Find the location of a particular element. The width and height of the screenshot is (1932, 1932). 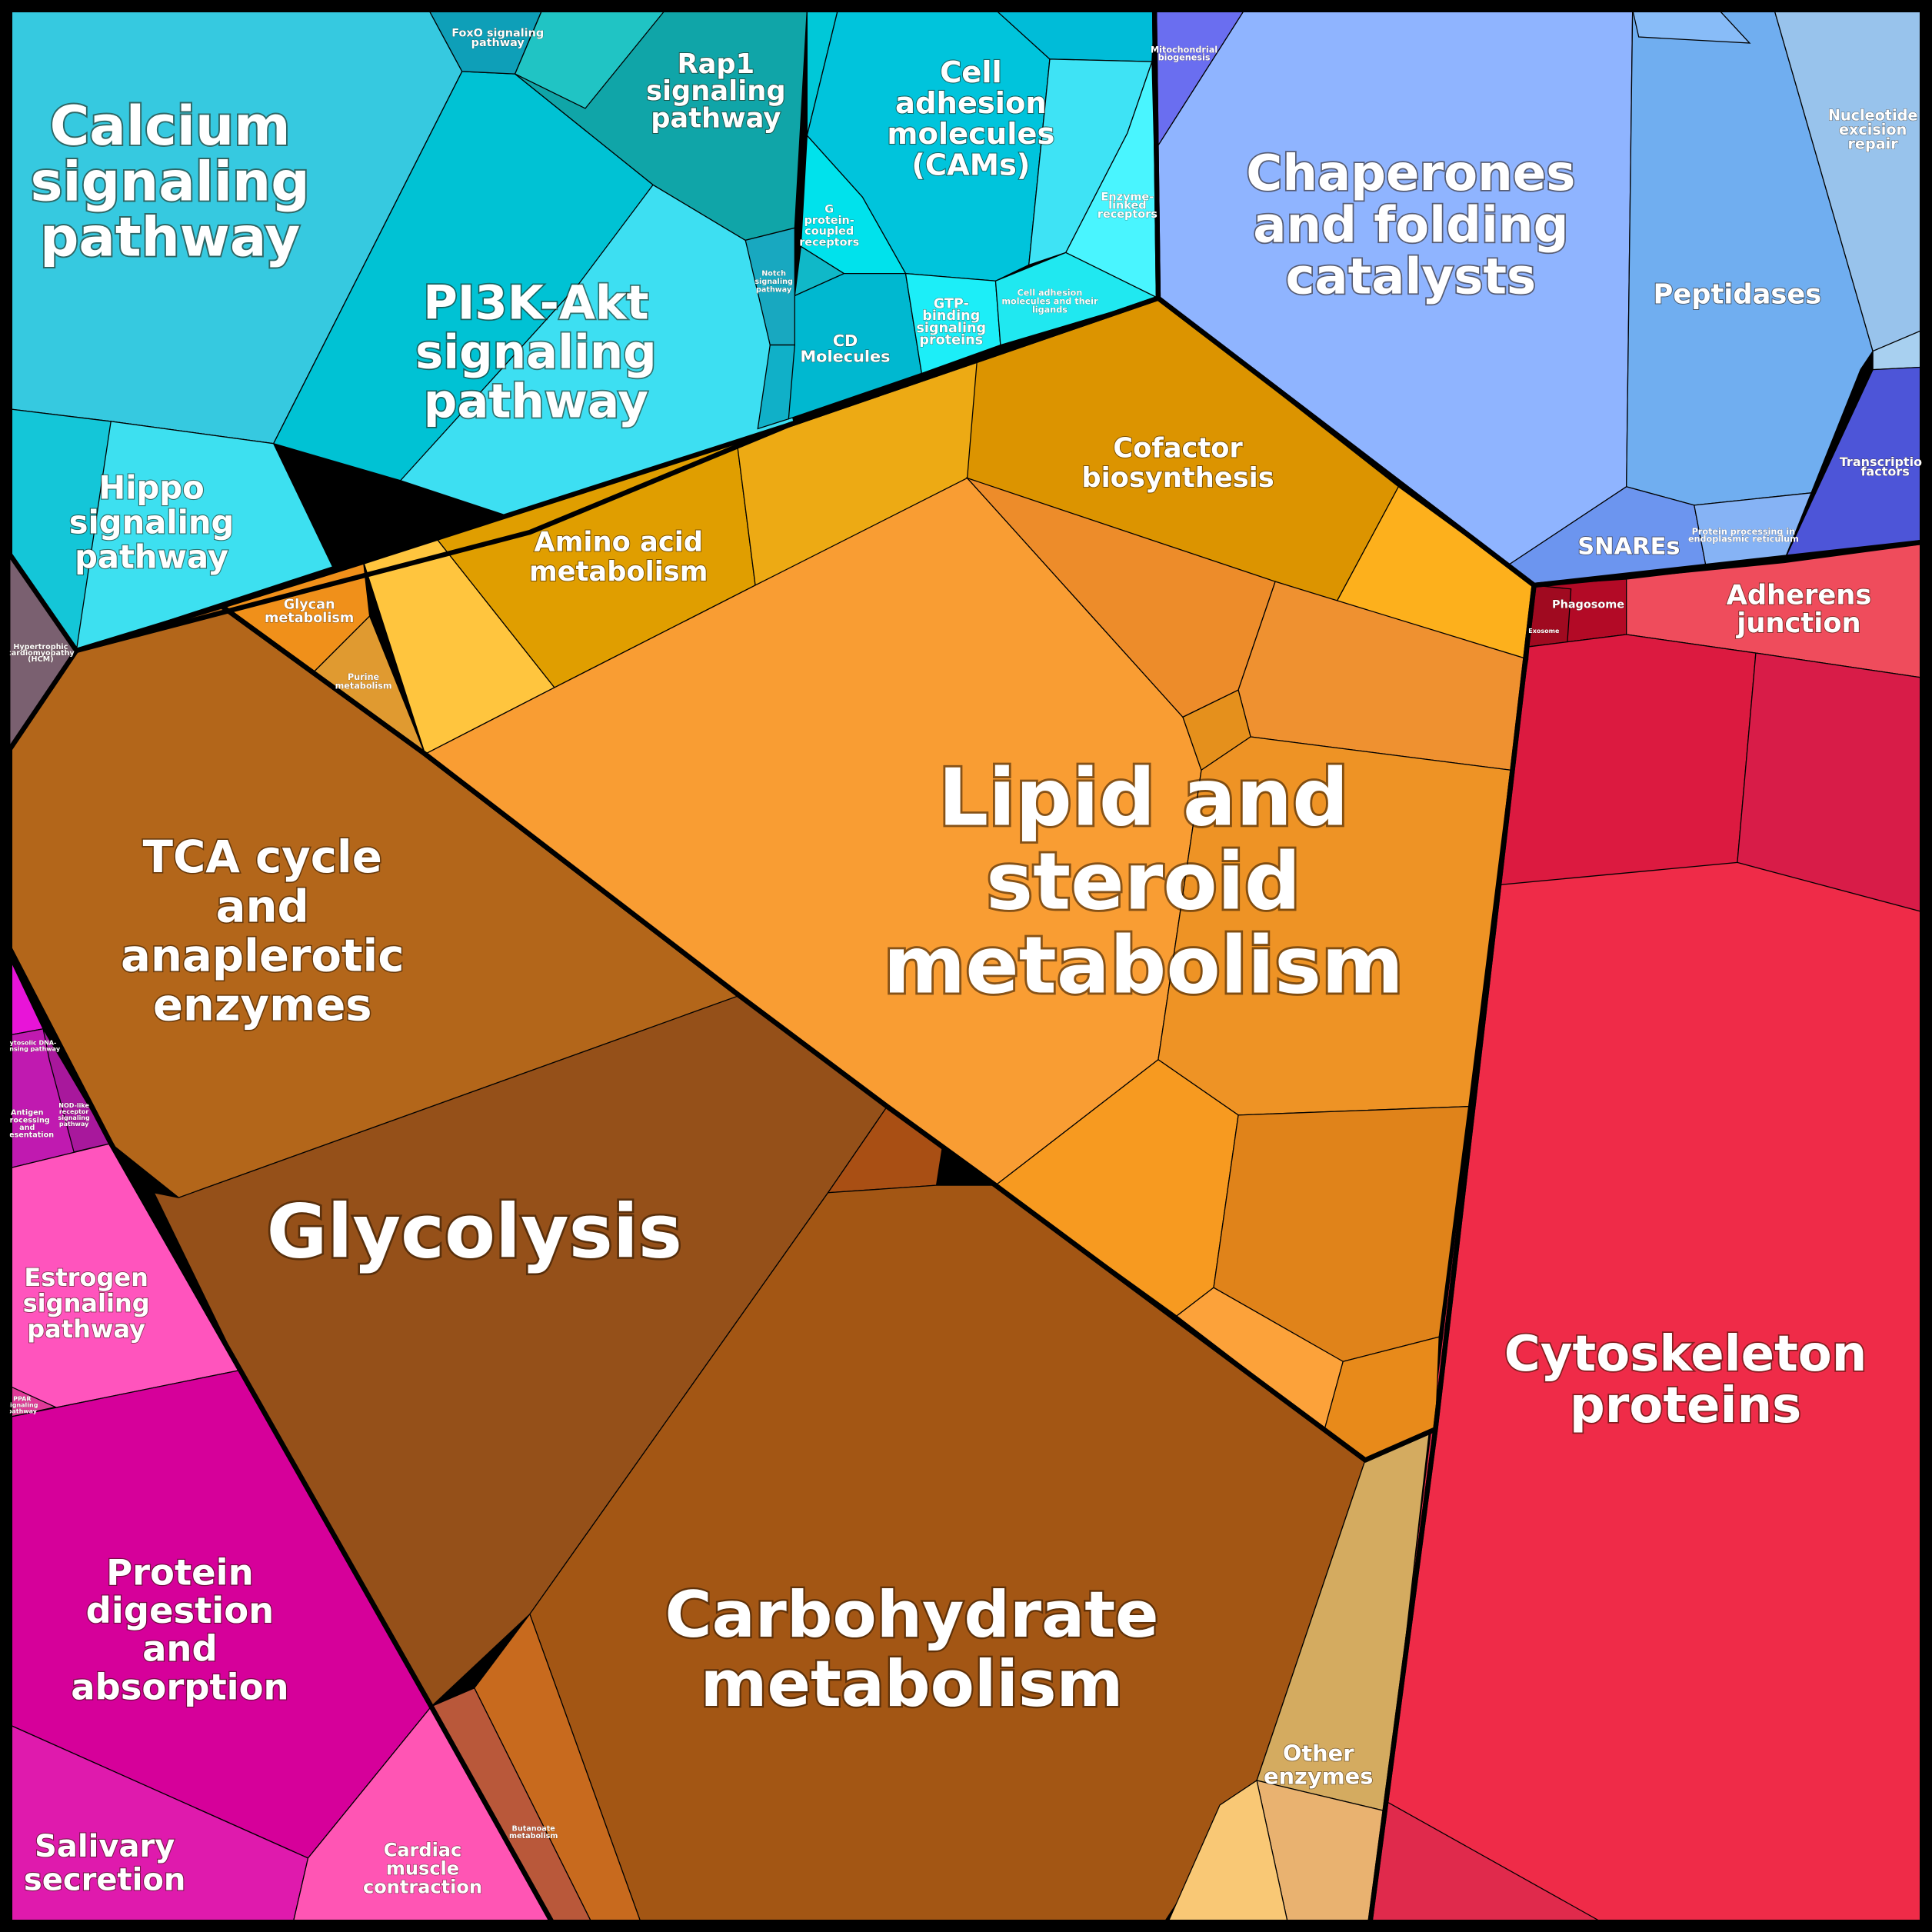

cell-label: Amino acid metabolism is located at coordinates (618, 557).